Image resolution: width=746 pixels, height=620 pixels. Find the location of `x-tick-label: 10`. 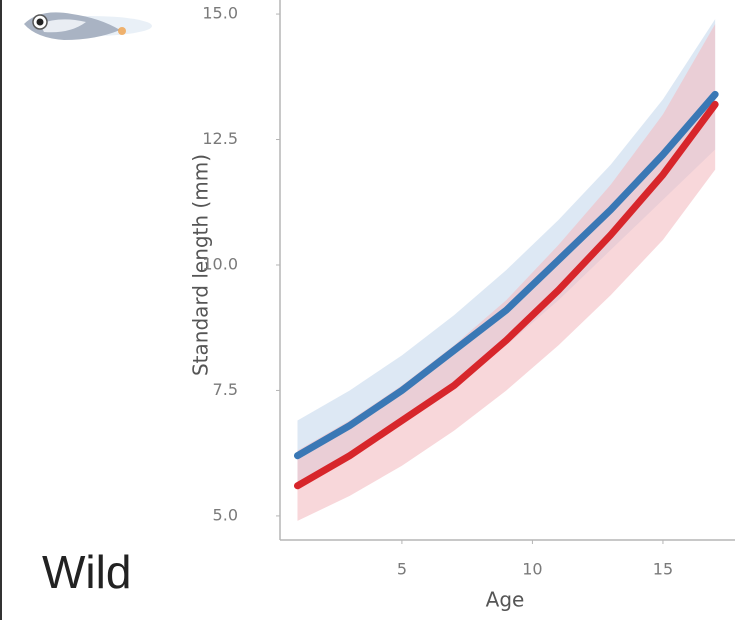

x-tick-label: 10 is located at coordinates (532, 569).